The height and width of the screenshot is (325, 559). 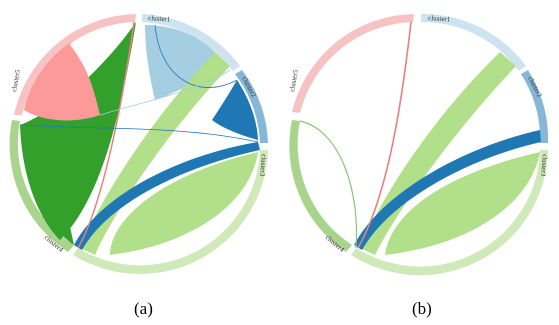 I want to click on ribbon-cluster5-cluster3, so click(x=384, y=135).